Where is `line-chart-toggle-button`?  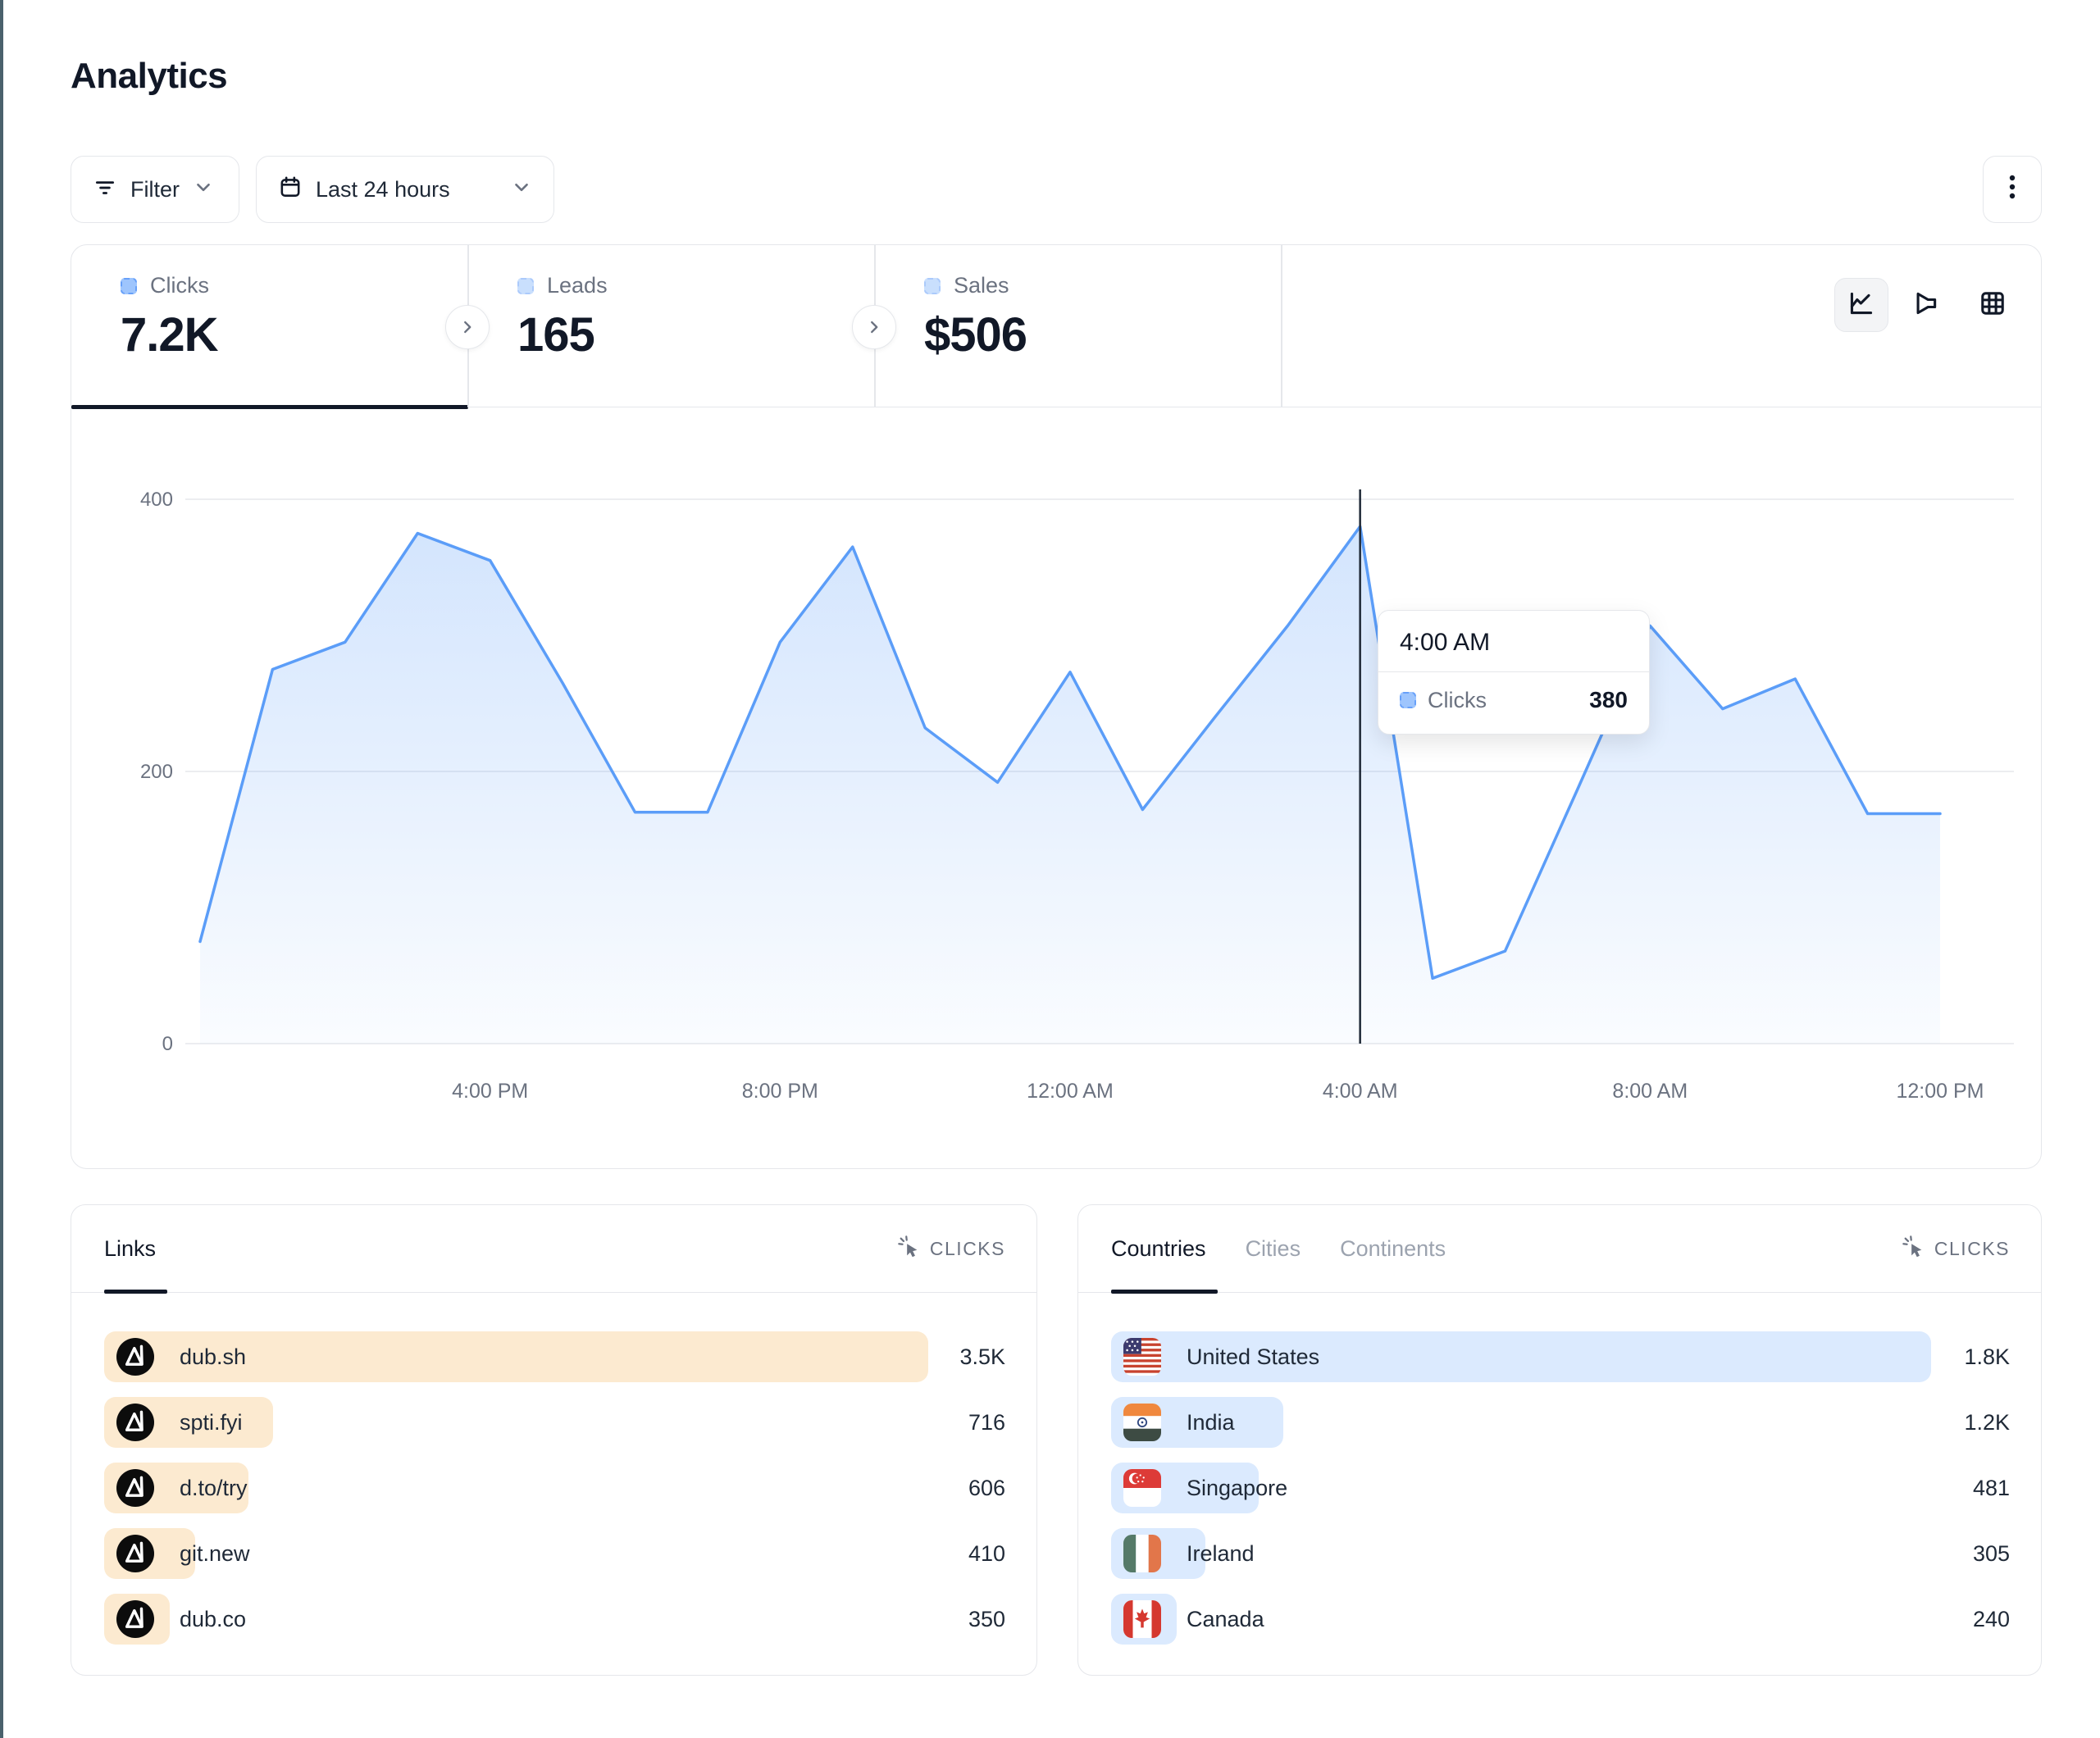 line-chart-toggle-button is located at coordinates (1861, 305).